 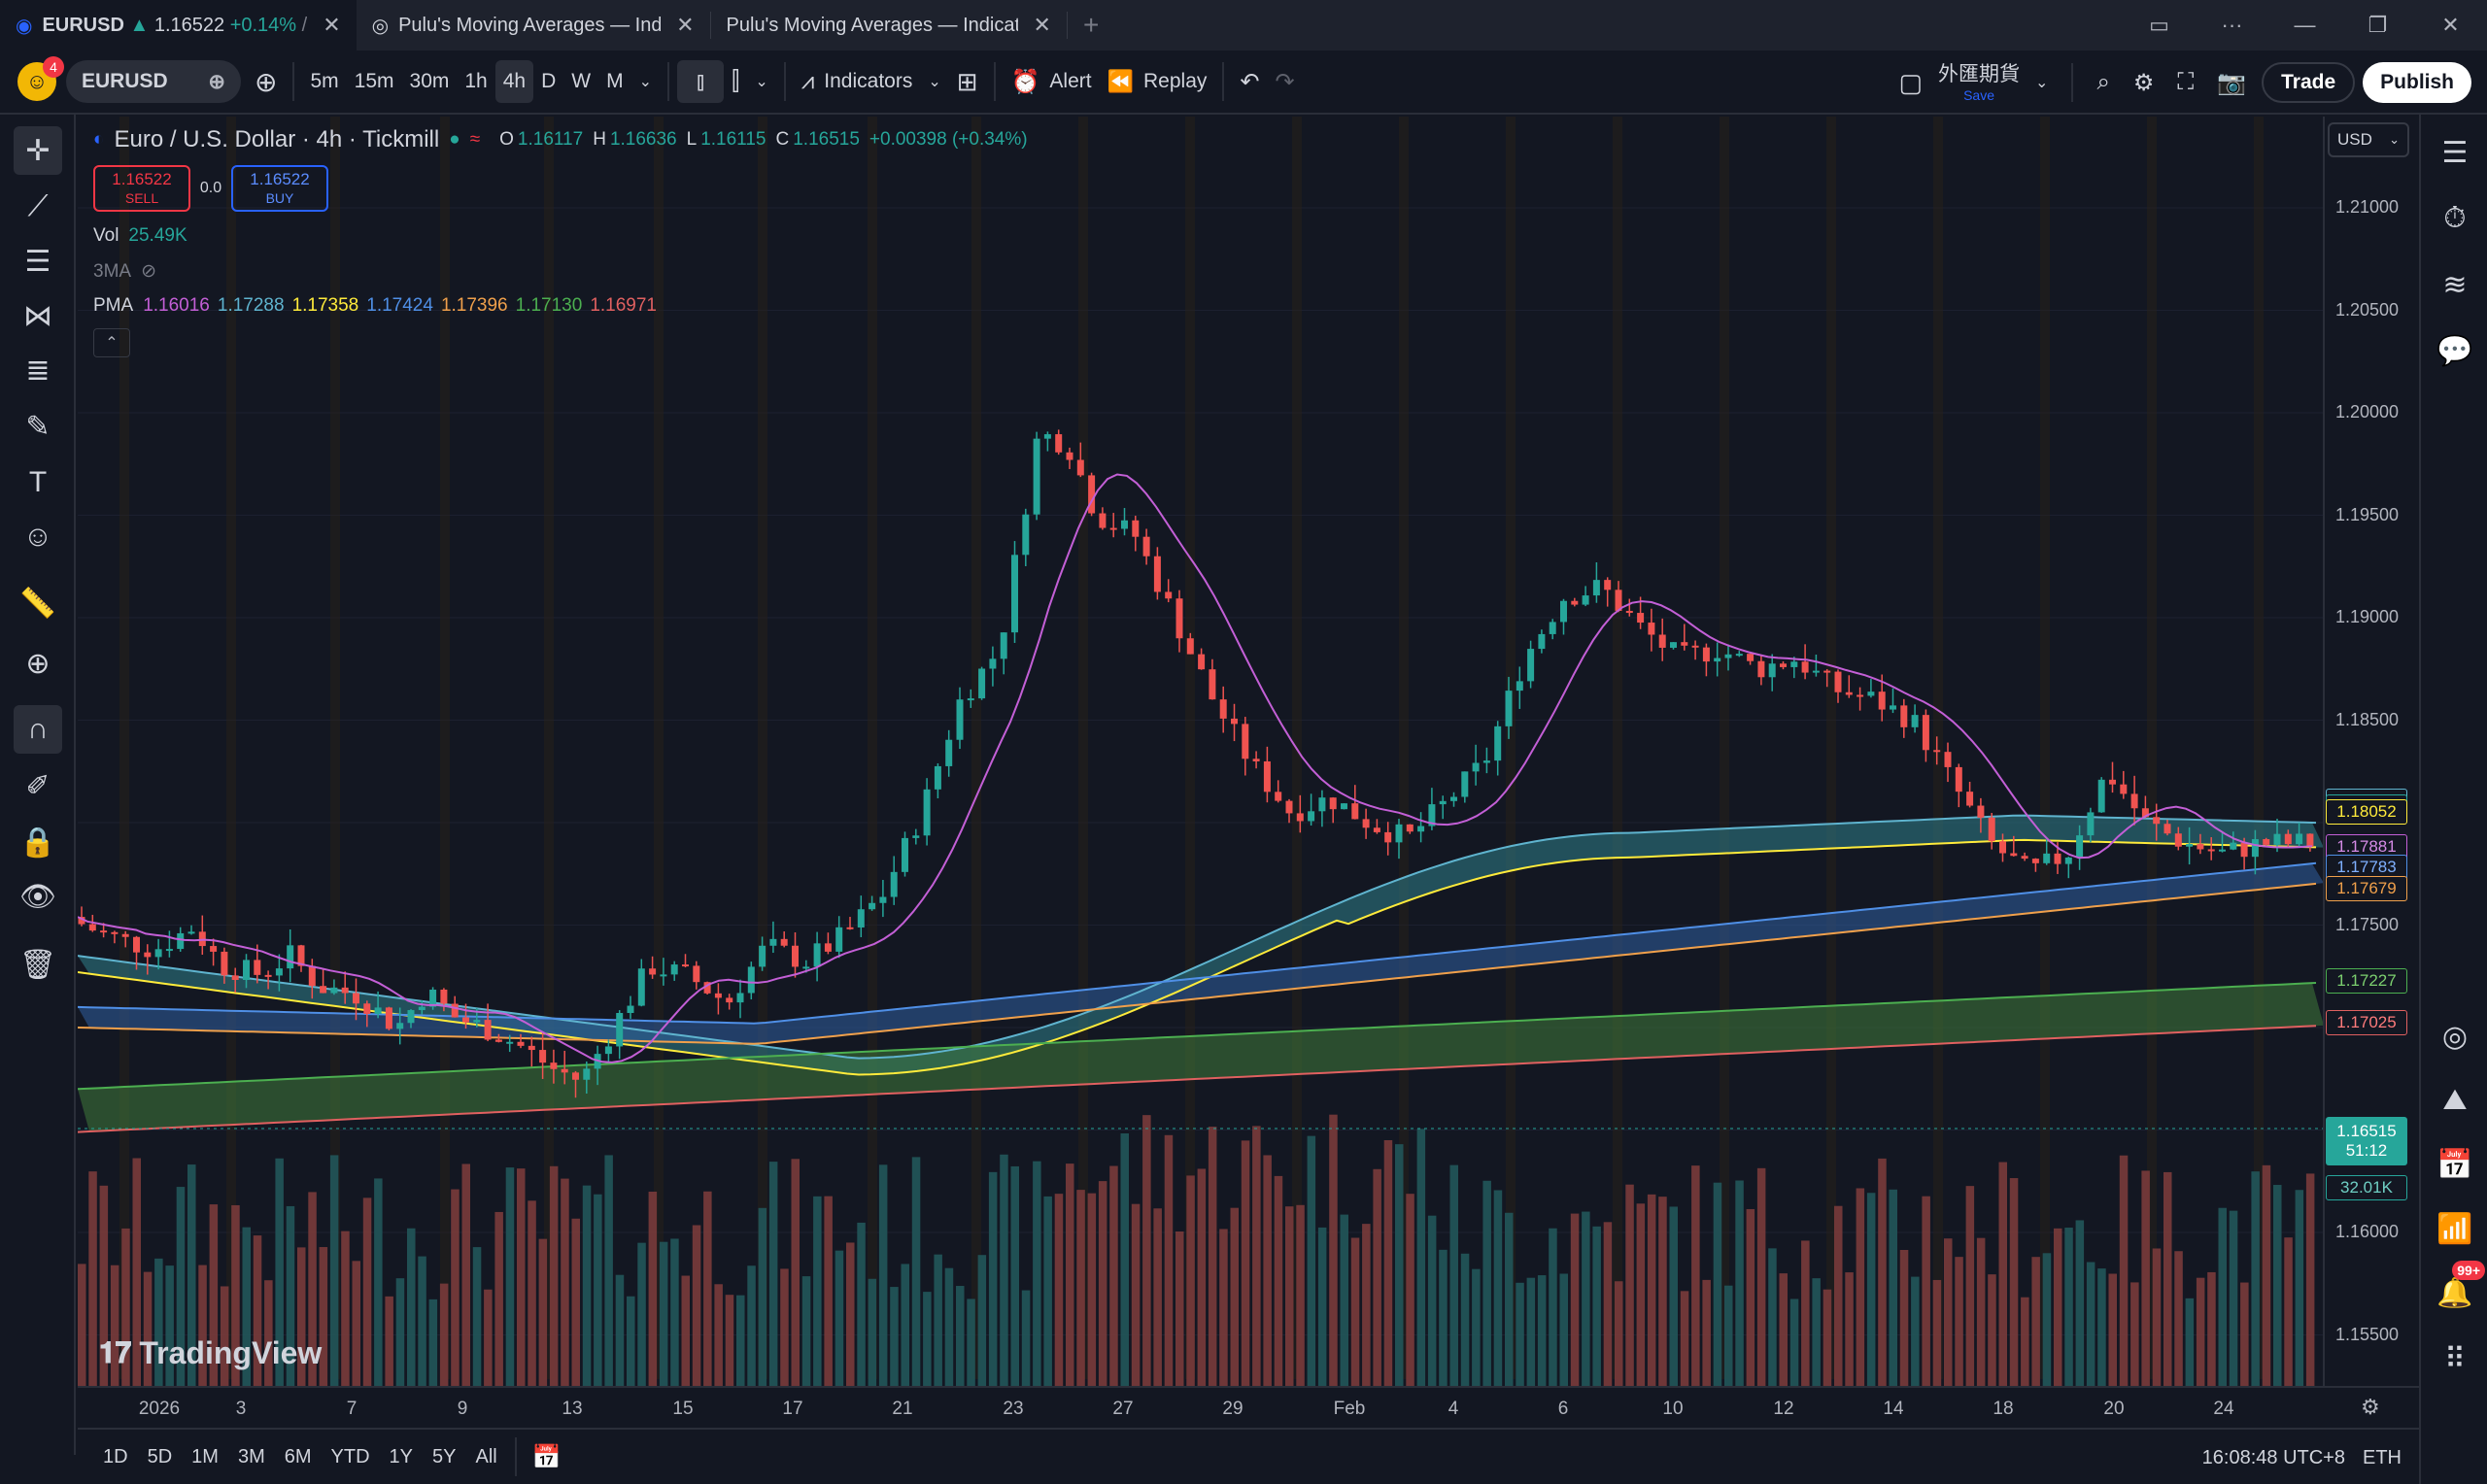 What do you see at coordinates (2450, 25) in the screenshot?
I see `close-window-icon: ✕` at bounding box center [2450, 25].